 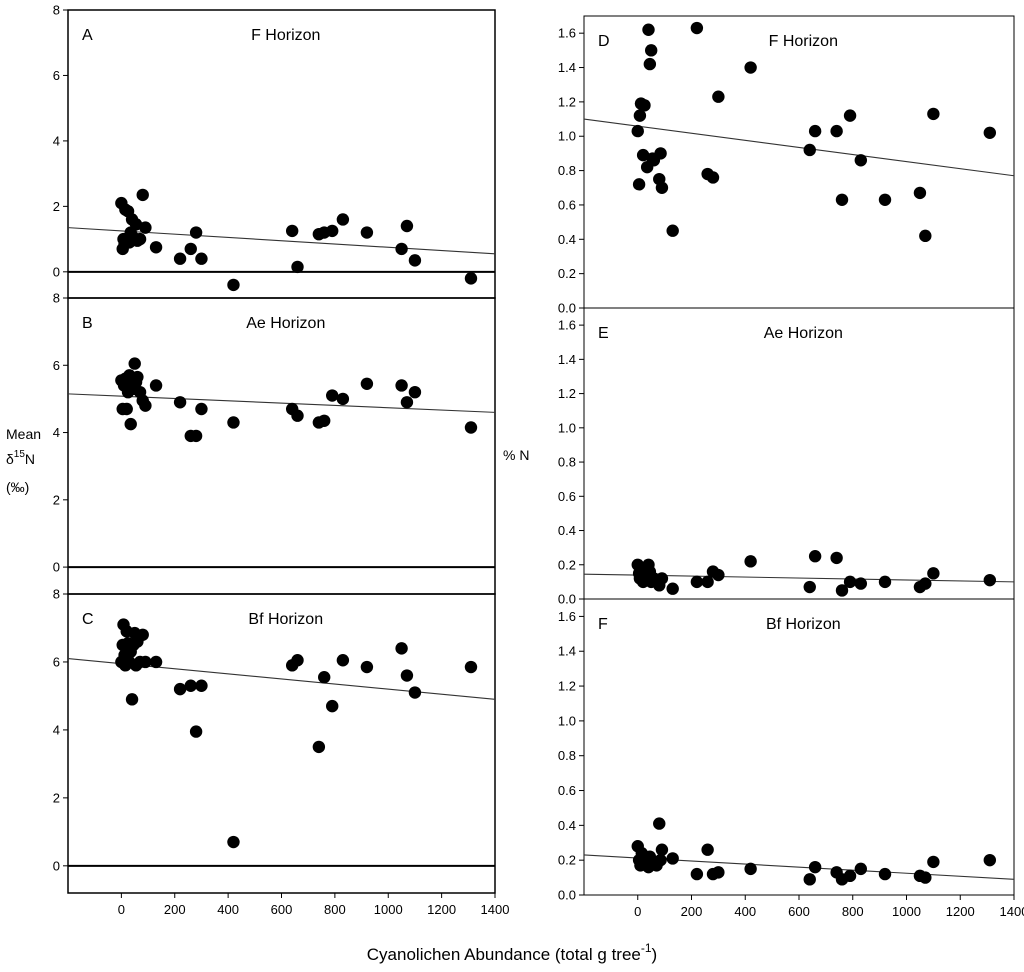 What do you see at coordinates (87, 35) in the screenshot?
I see `panel-label: A` at bounding box center [87, 35].